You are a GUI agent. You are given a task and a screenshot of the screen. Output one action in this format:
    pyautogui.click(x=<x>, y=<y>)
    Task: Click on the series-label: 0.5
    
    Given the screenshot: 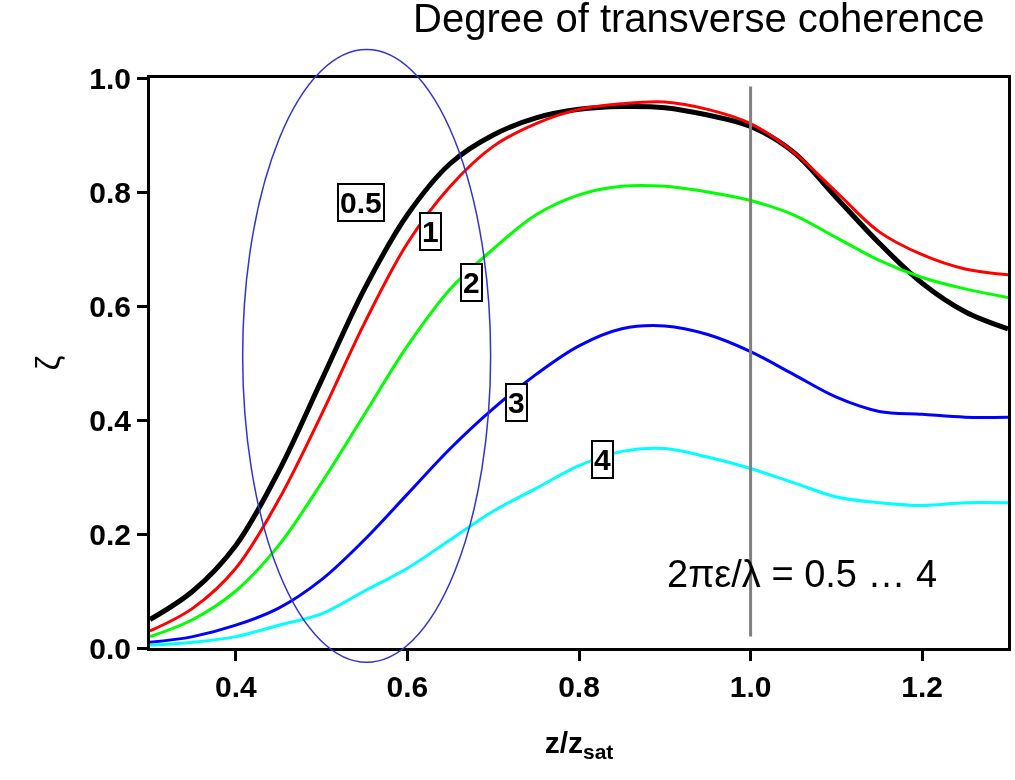 What is the action you would take?
    pyautogui.click(x=361, y=202)
    